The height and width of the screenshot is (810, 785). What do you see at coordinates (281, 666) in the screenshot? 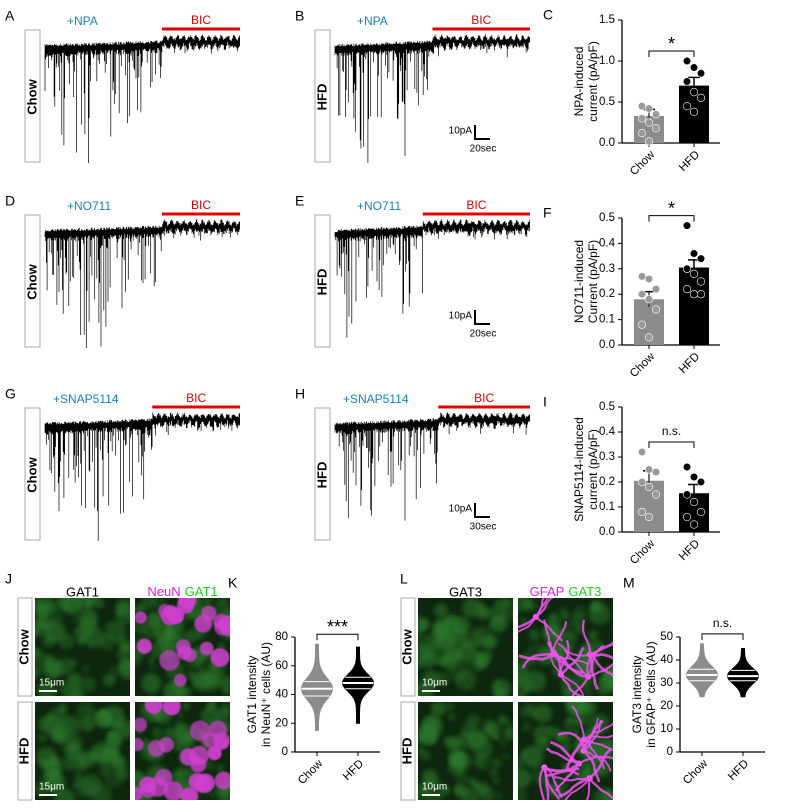
I see `y-tick-label: 60` at bounding box center [281, 666].